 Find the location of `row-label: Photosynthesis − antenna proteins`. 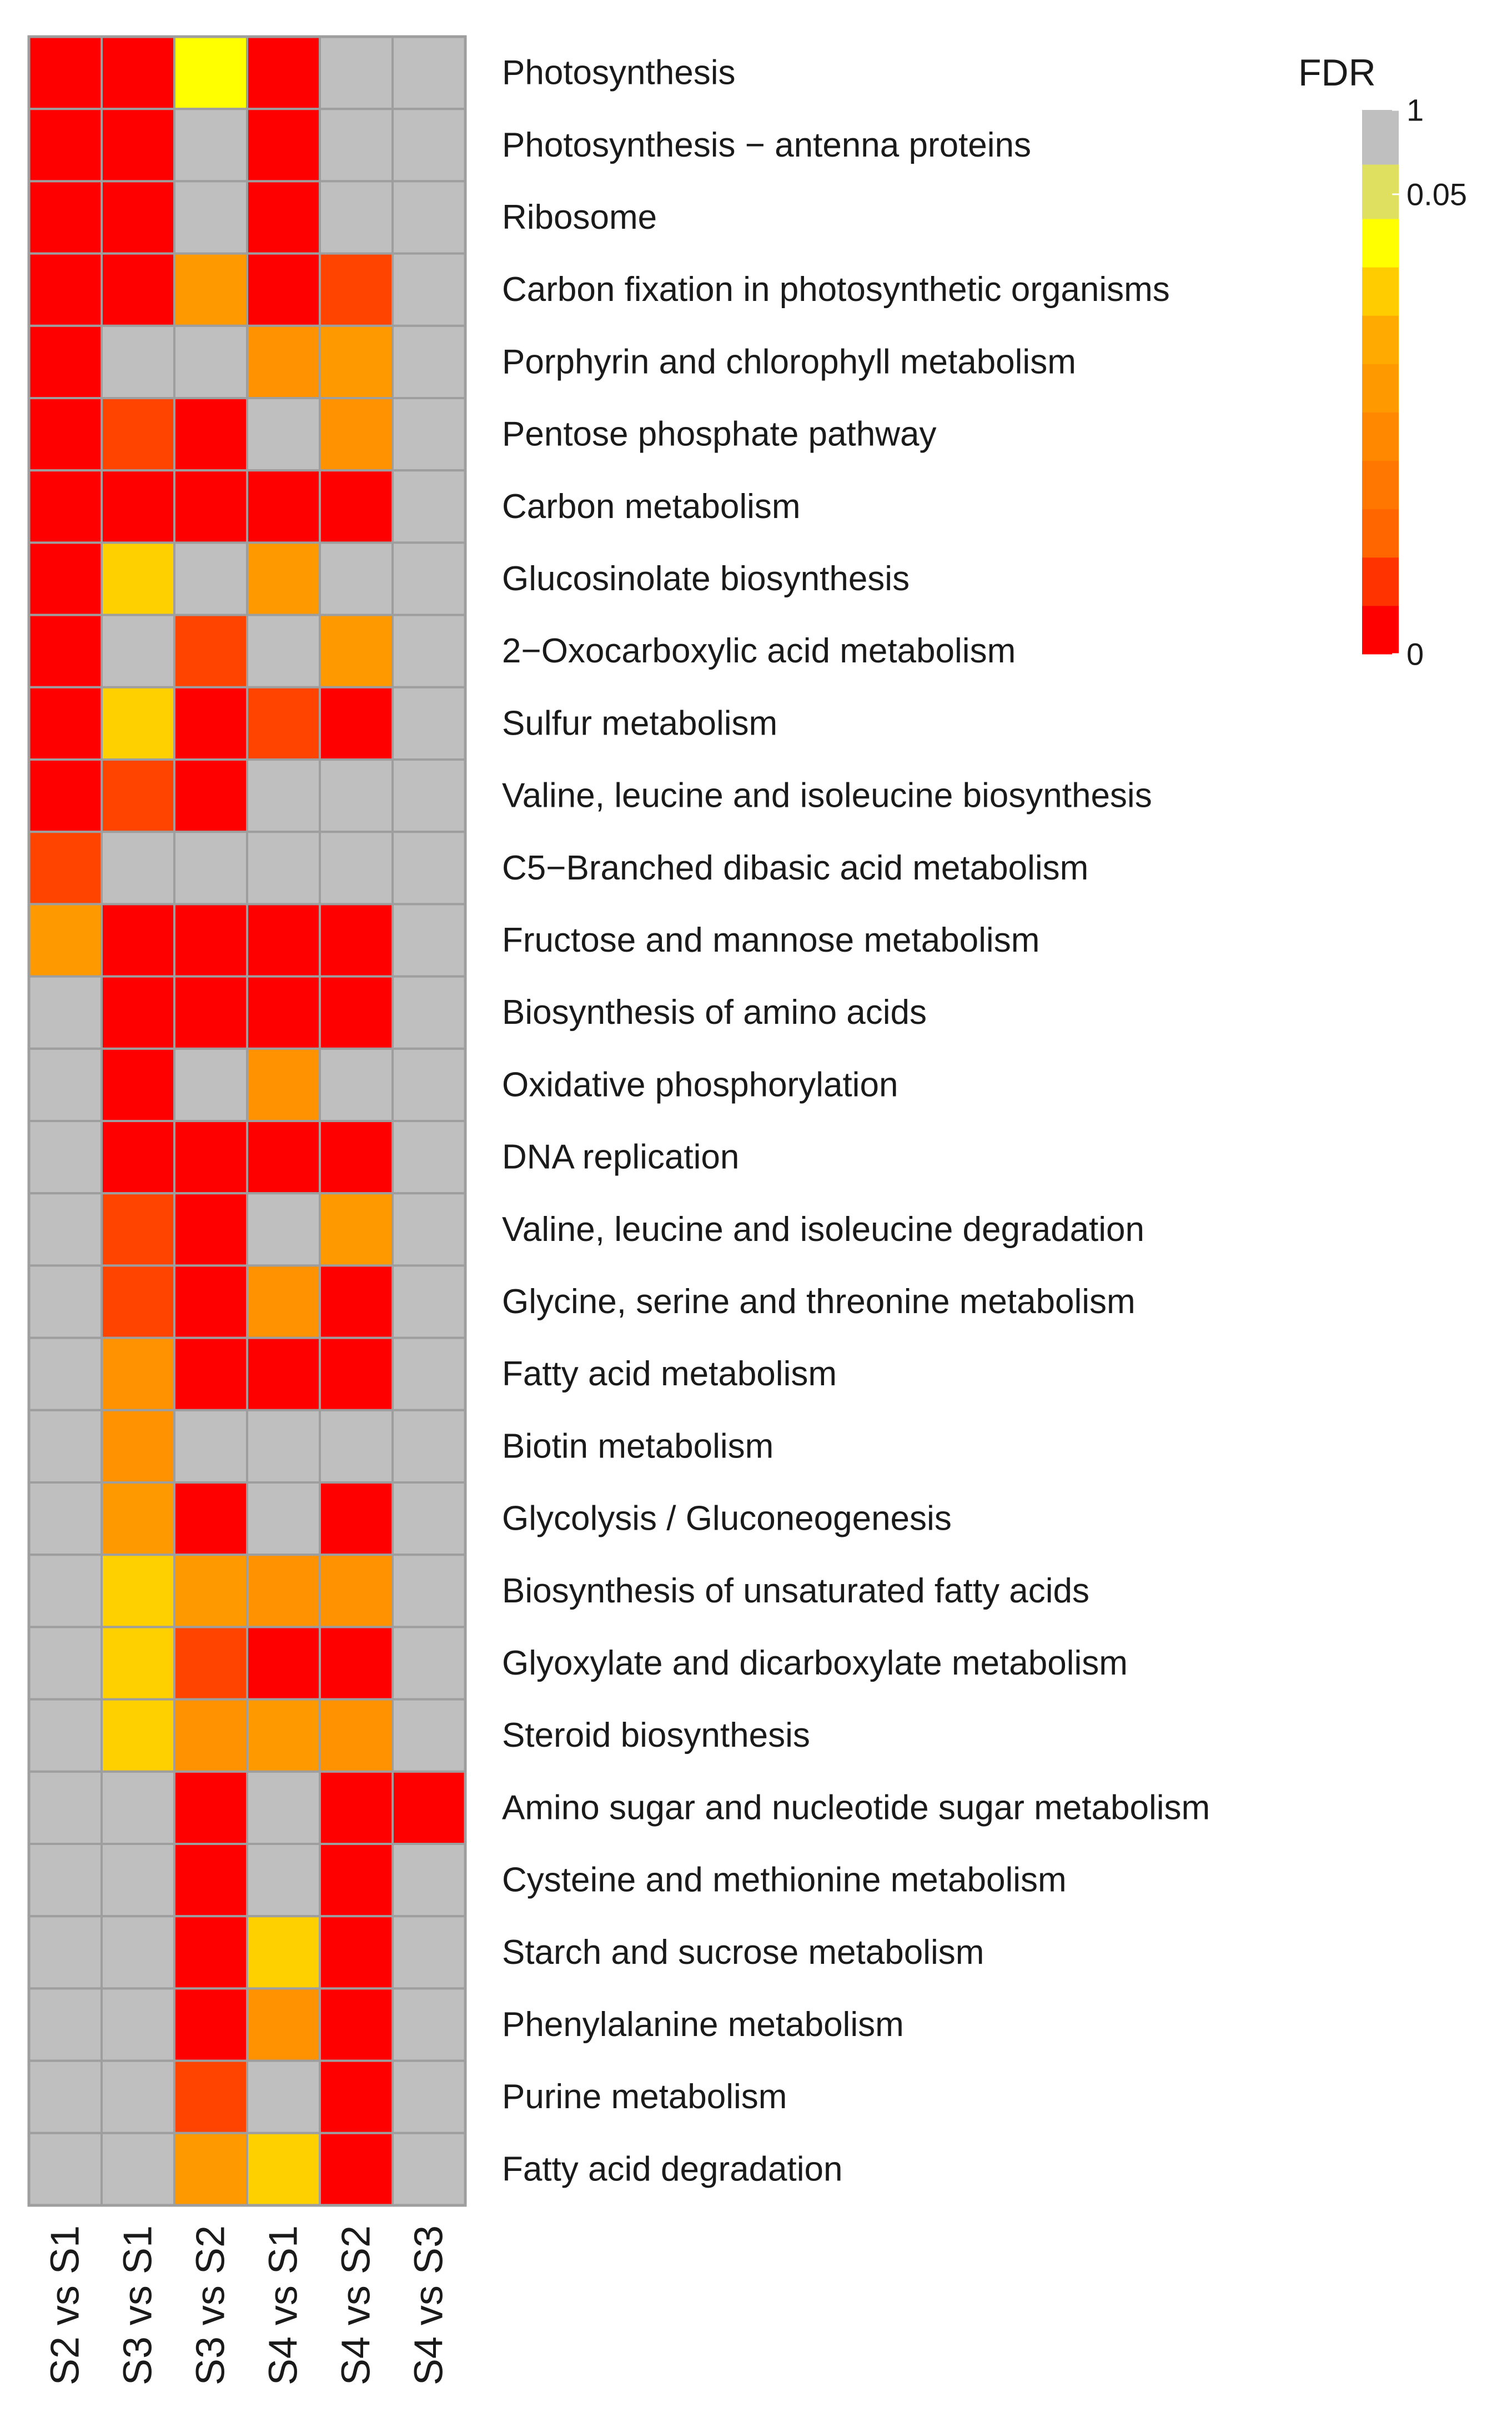

row-label: Photosynthesis − antenna proteins is located at coordinates (766, 145).